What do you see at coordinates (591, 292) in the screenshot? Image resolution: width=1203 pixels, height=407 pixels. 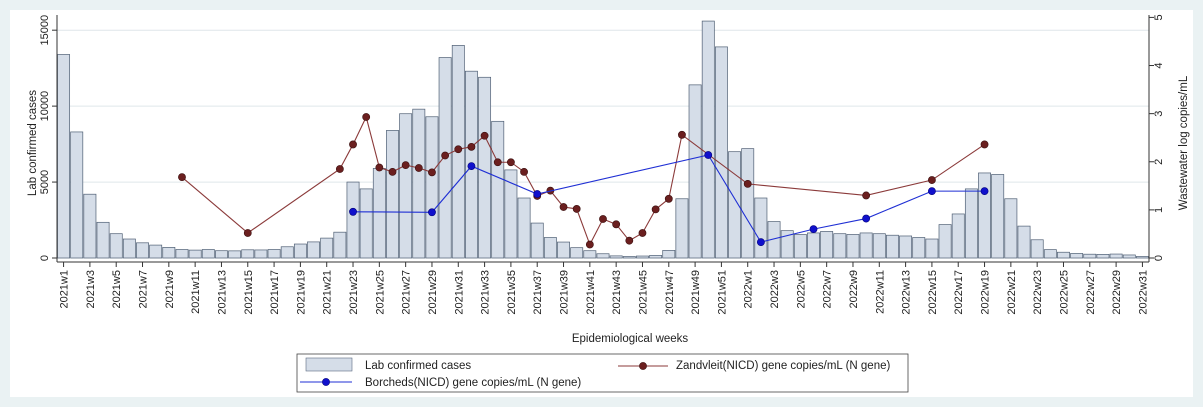 I see `x-tick-label: 2021w41` at bounding box center [591, 292].